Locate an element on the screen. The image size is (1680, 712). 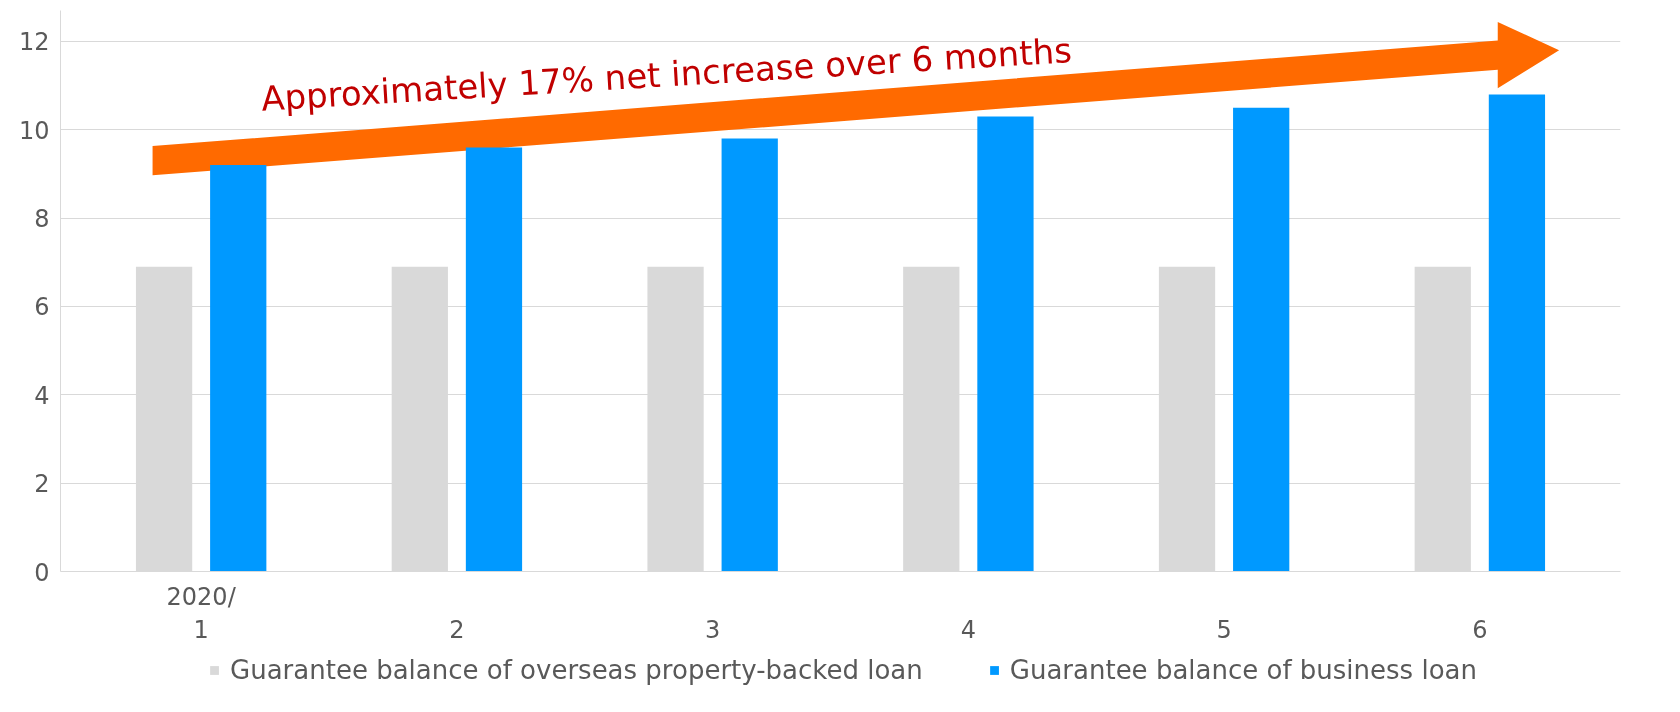
x-tick-label: 2 is located at coordinates (457, 629).